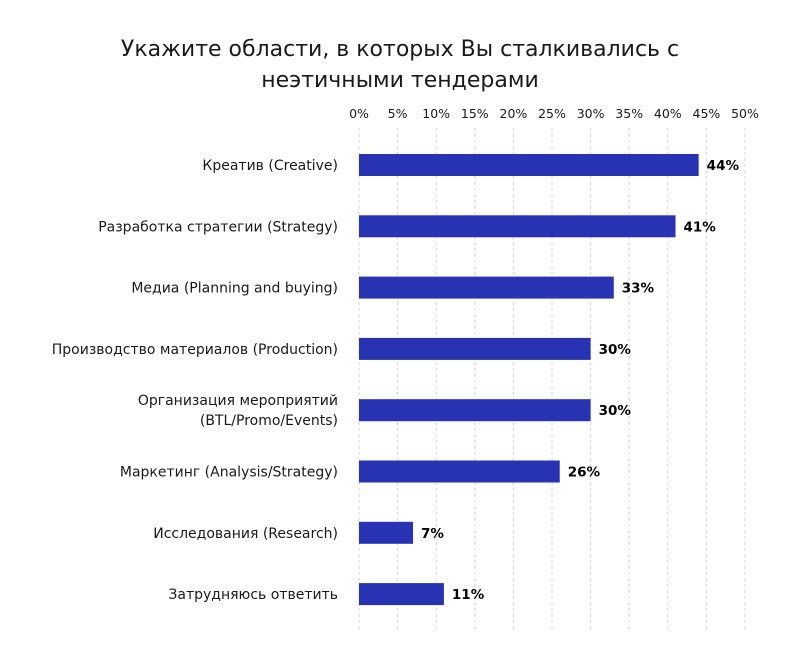  Describe the element at coordinates (245, 534) in the screenshot. I see `category-label: Исследования (Research)` at that location.